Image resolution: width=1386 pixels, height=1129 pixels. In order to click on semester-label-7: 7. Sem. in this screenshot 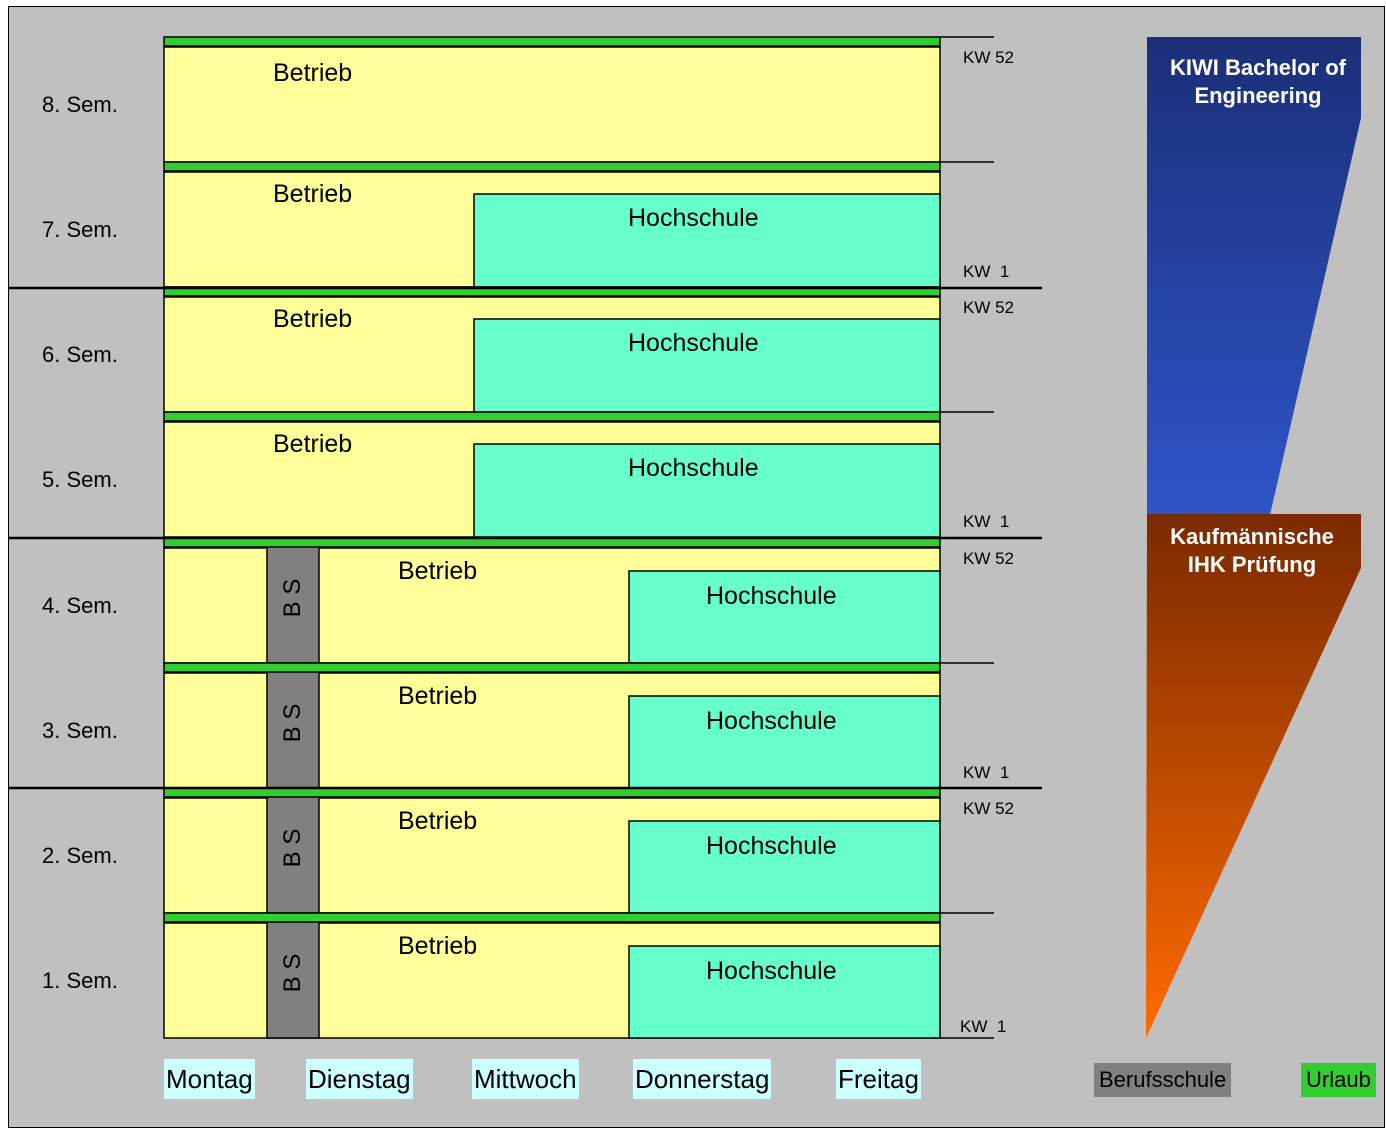, I will do `click(80, 229)`.